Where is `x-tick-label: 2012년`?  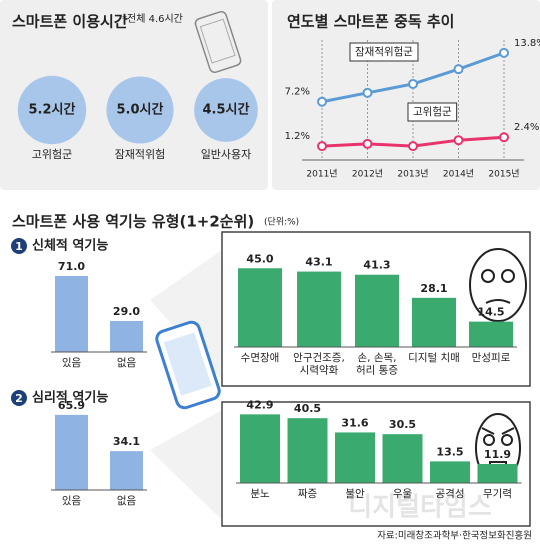
x-tick-label: 2012년 is located at coordinates (367, 174).